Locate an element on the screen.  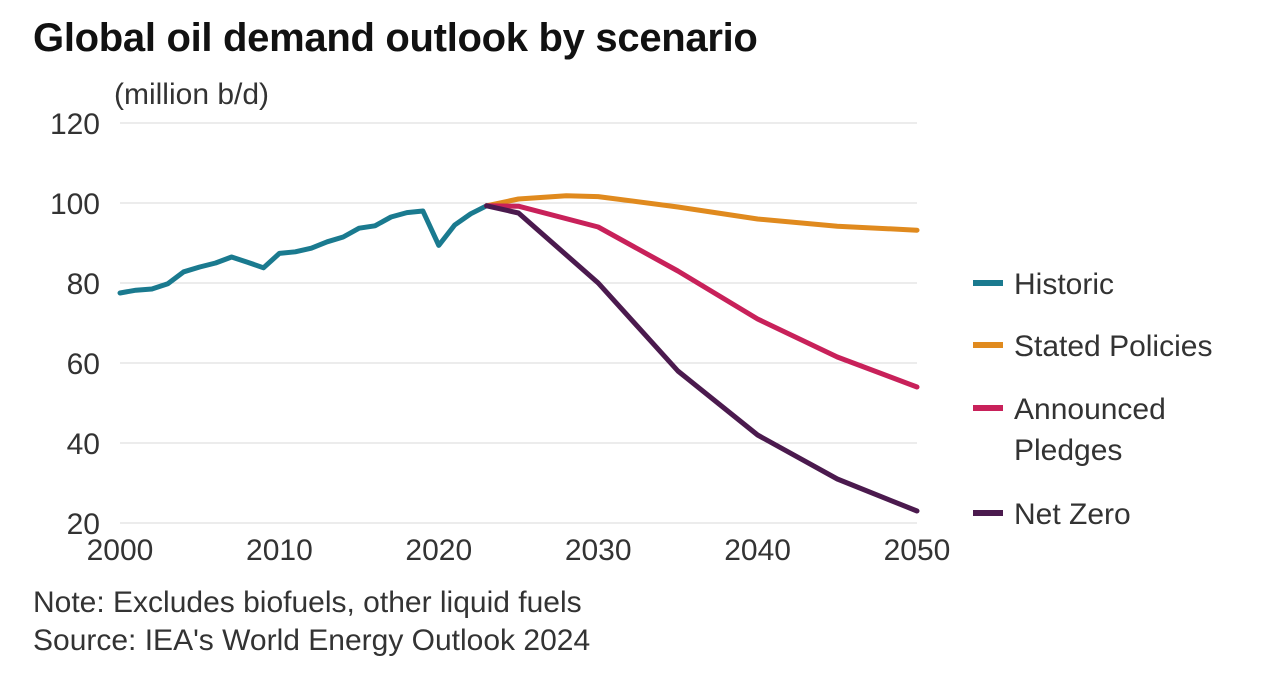
y-axis-tick-labels: 20 40 60 80 100 120 is located at coordinates (75, 324).